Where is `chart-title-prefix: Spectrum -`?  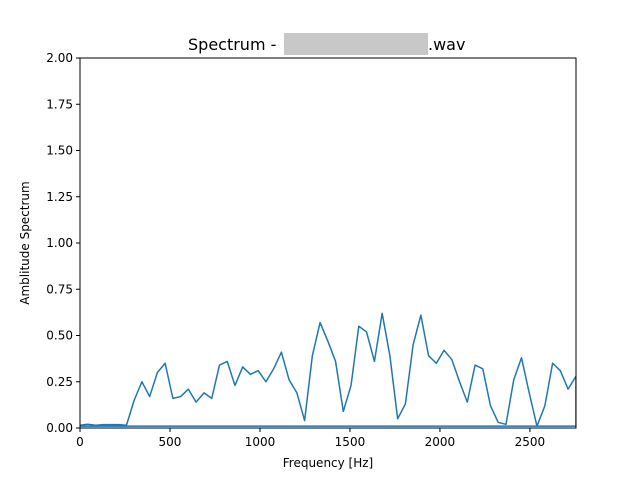
chart-title-prefix: Spectrum - is located at coordinates (232, 44).